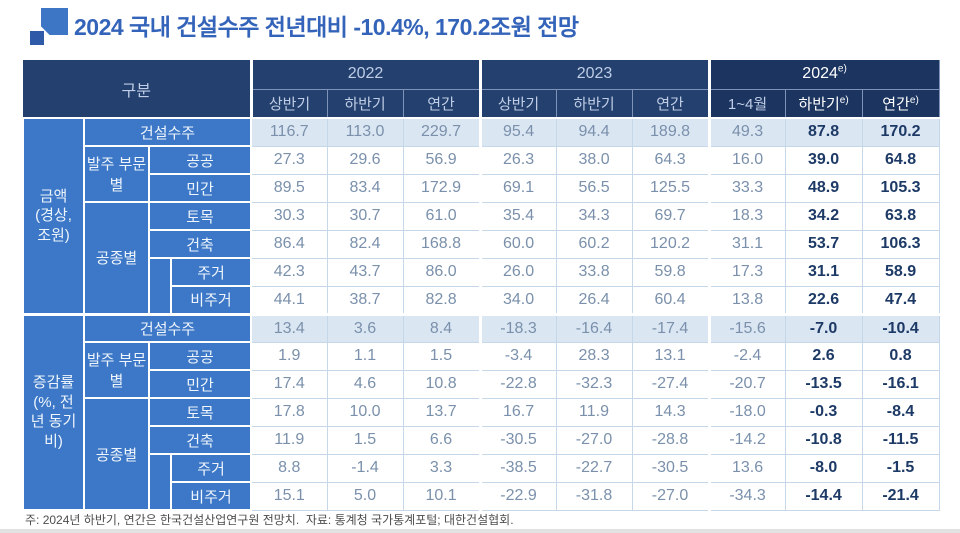  I want to click on value-cell: 33.3, so click(746, 188).